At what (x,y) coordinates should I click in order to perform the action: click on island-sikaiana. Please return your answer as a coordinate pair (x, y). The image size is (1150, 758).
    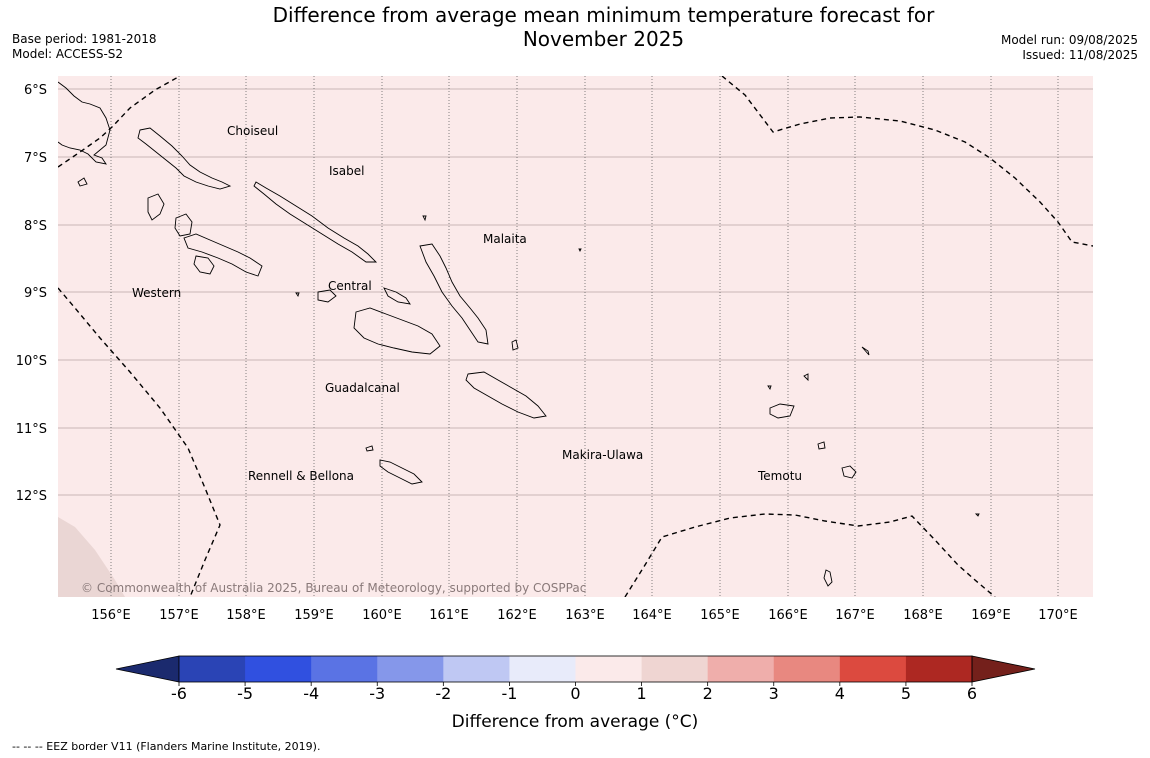
    Looking at the image, I should click on (580, 250).